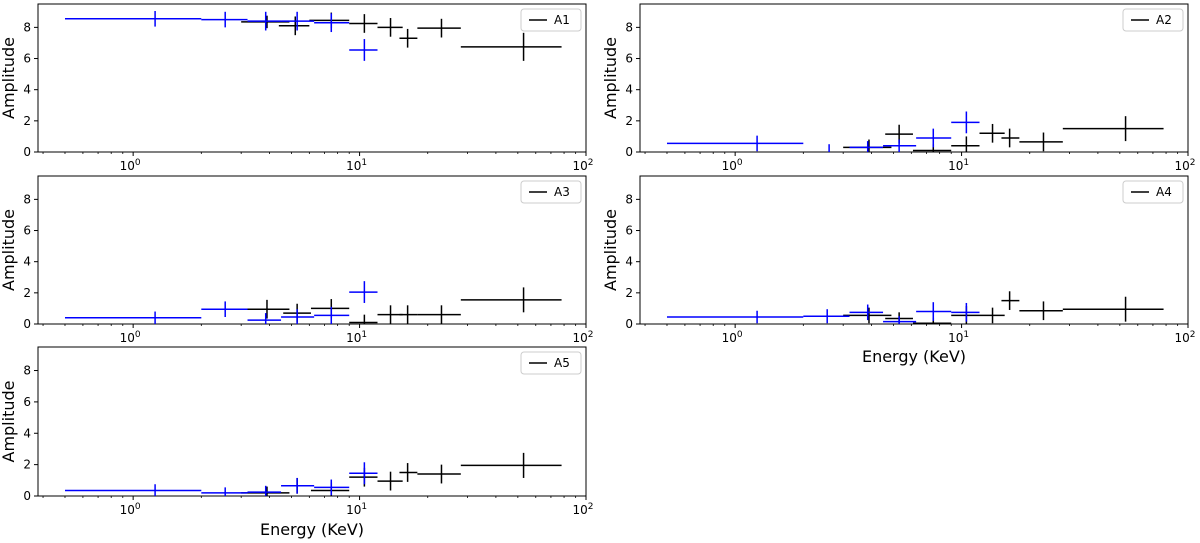  Describe the element at coordinates (914, 356) in the screenshot. I see `x-axis-label: Energy (KeV)` at that location.